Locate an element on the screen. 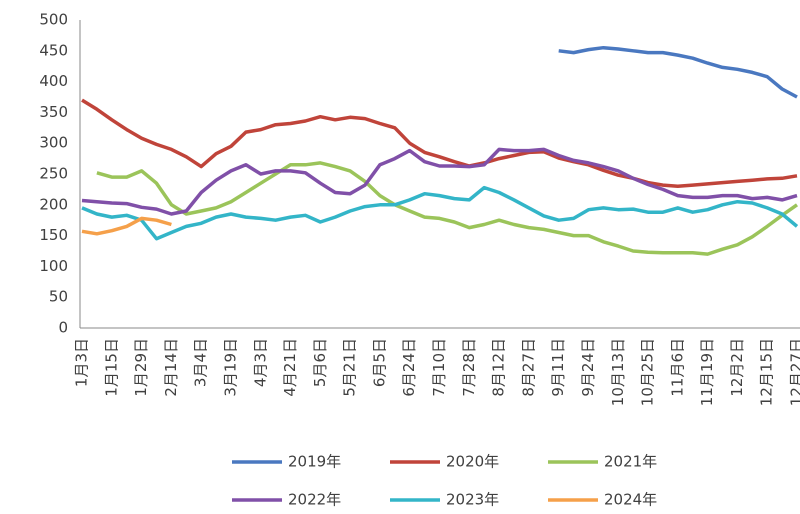  y-tick-label: 200 is located at coordinates (53, 204).